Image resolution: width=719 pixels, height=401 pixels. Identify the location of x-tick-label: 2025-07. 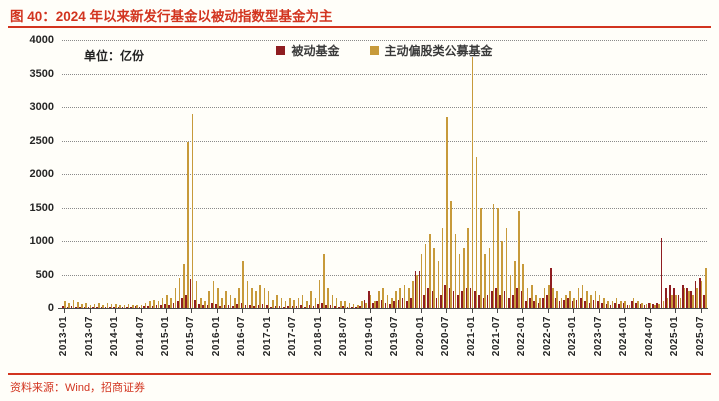
(700, 336).